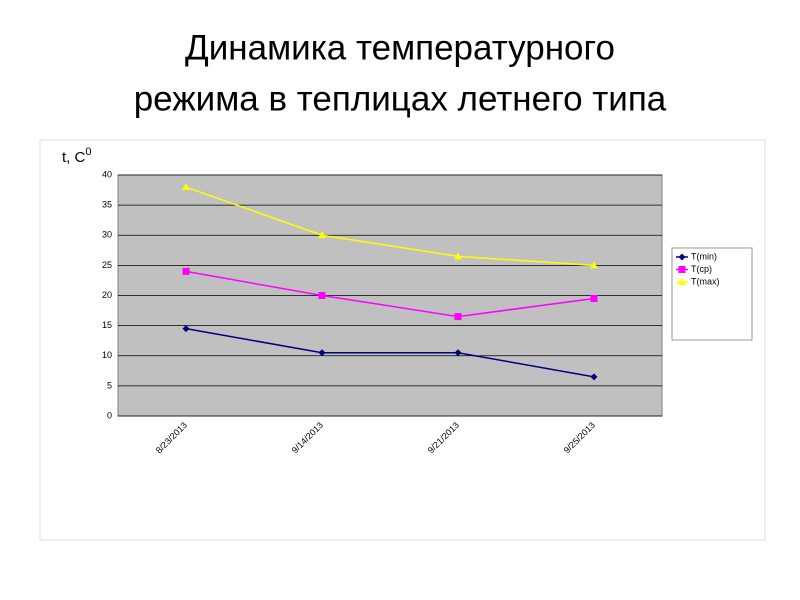  What do you see at coordinates (109, 385) in the screenshot?
I see `y-tick-label: 5` at bounding box center [109, 385].